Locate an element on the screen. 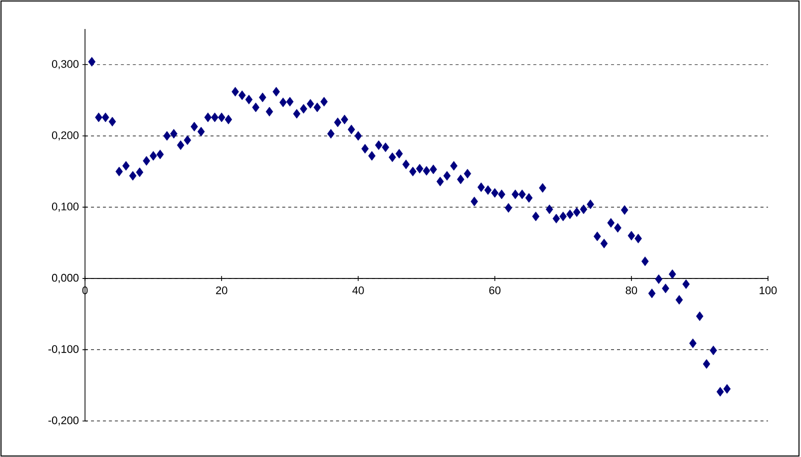 This screenshot has width=801, height=457. x-tick-label: 40 is located at coordinates (358, 290).